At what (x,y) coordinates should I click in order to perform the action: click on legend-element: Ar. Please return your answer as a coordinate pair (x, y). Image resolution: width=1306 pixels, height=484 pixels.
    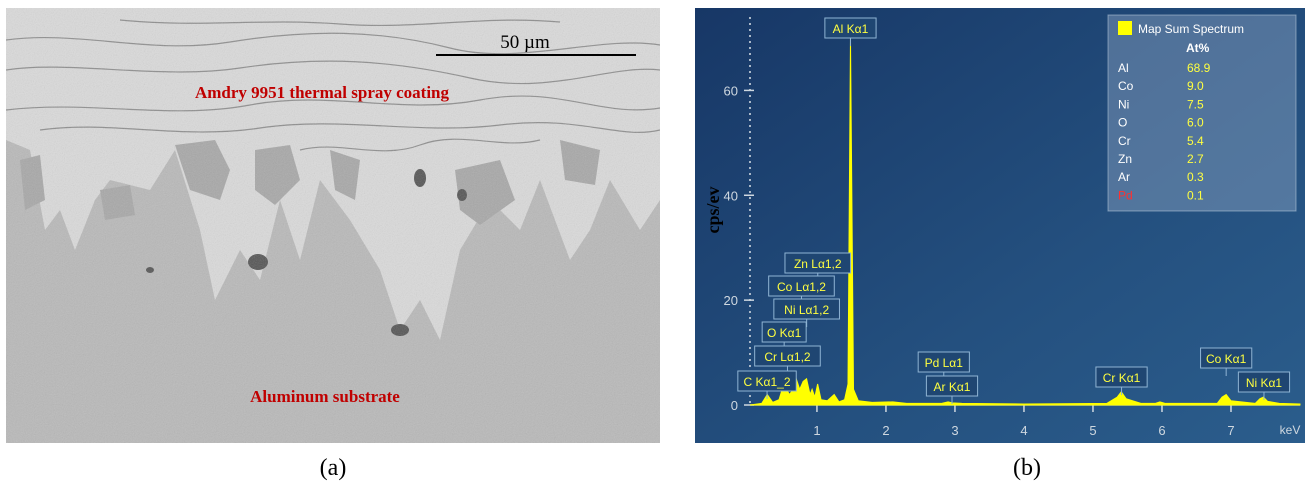
    Looking at the image, I should click on (1124, 177).